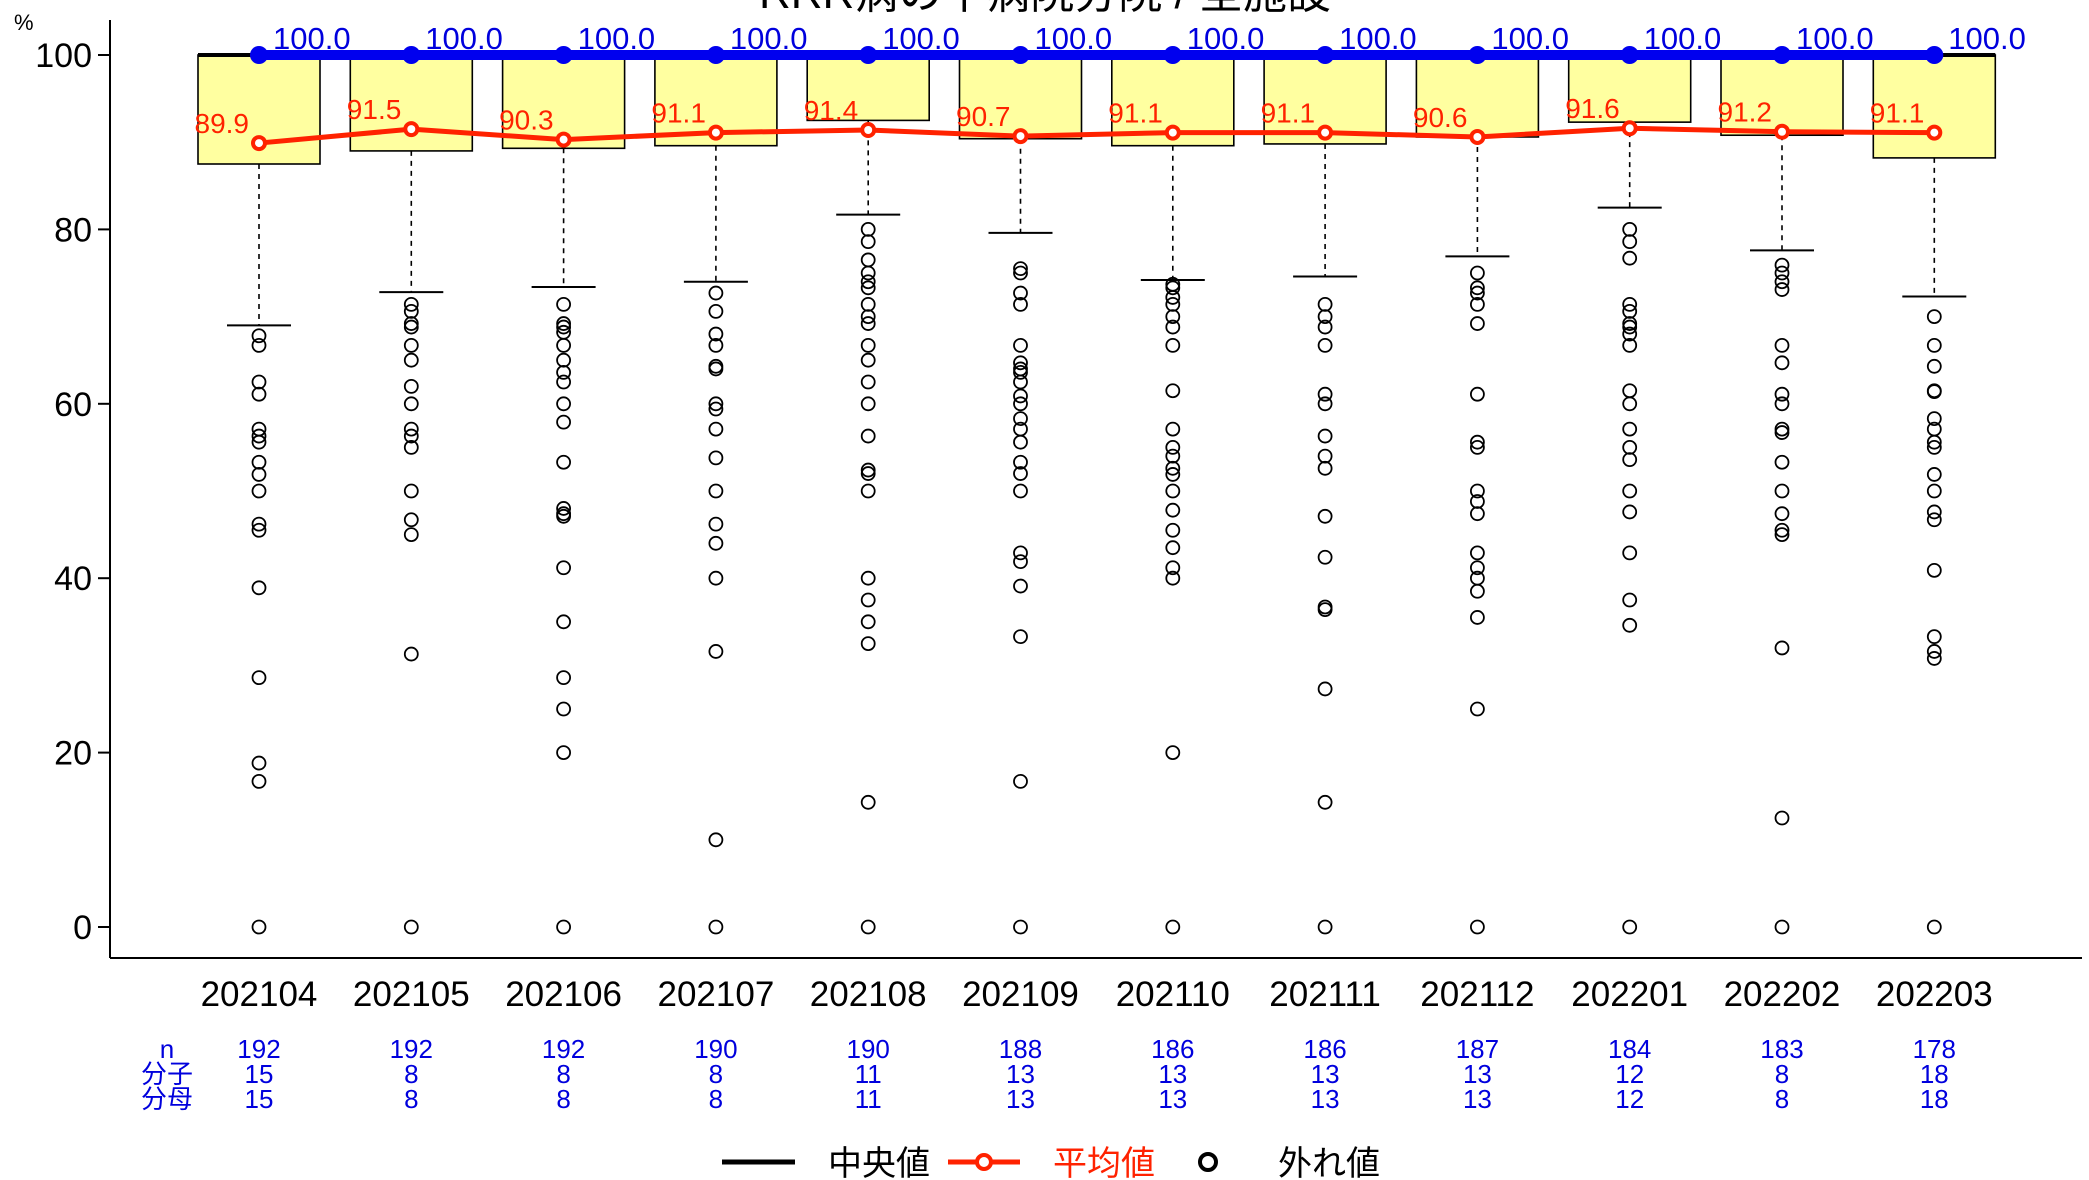 The image size is (2089, 1180). I want to click on mean-data-label: 90.3, so click(526, 120).